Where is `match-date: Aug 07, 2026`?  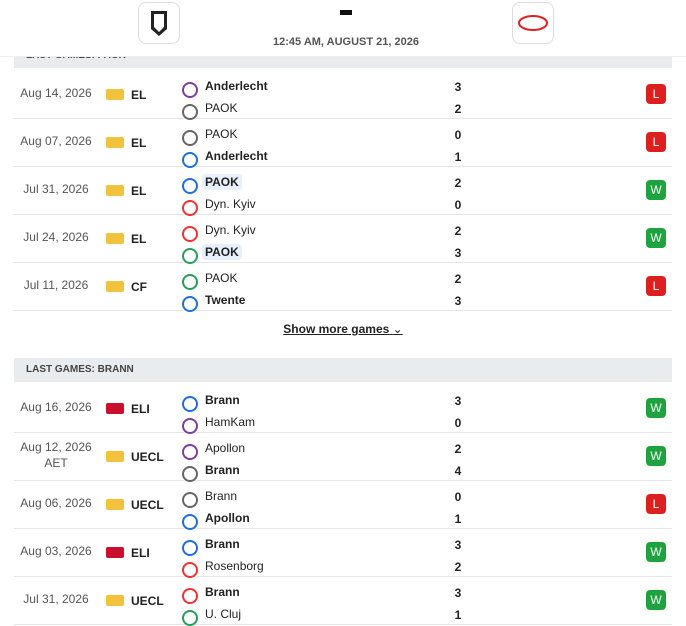
match-date: Aug 07, 2026 is located at coordinates (56, 141).